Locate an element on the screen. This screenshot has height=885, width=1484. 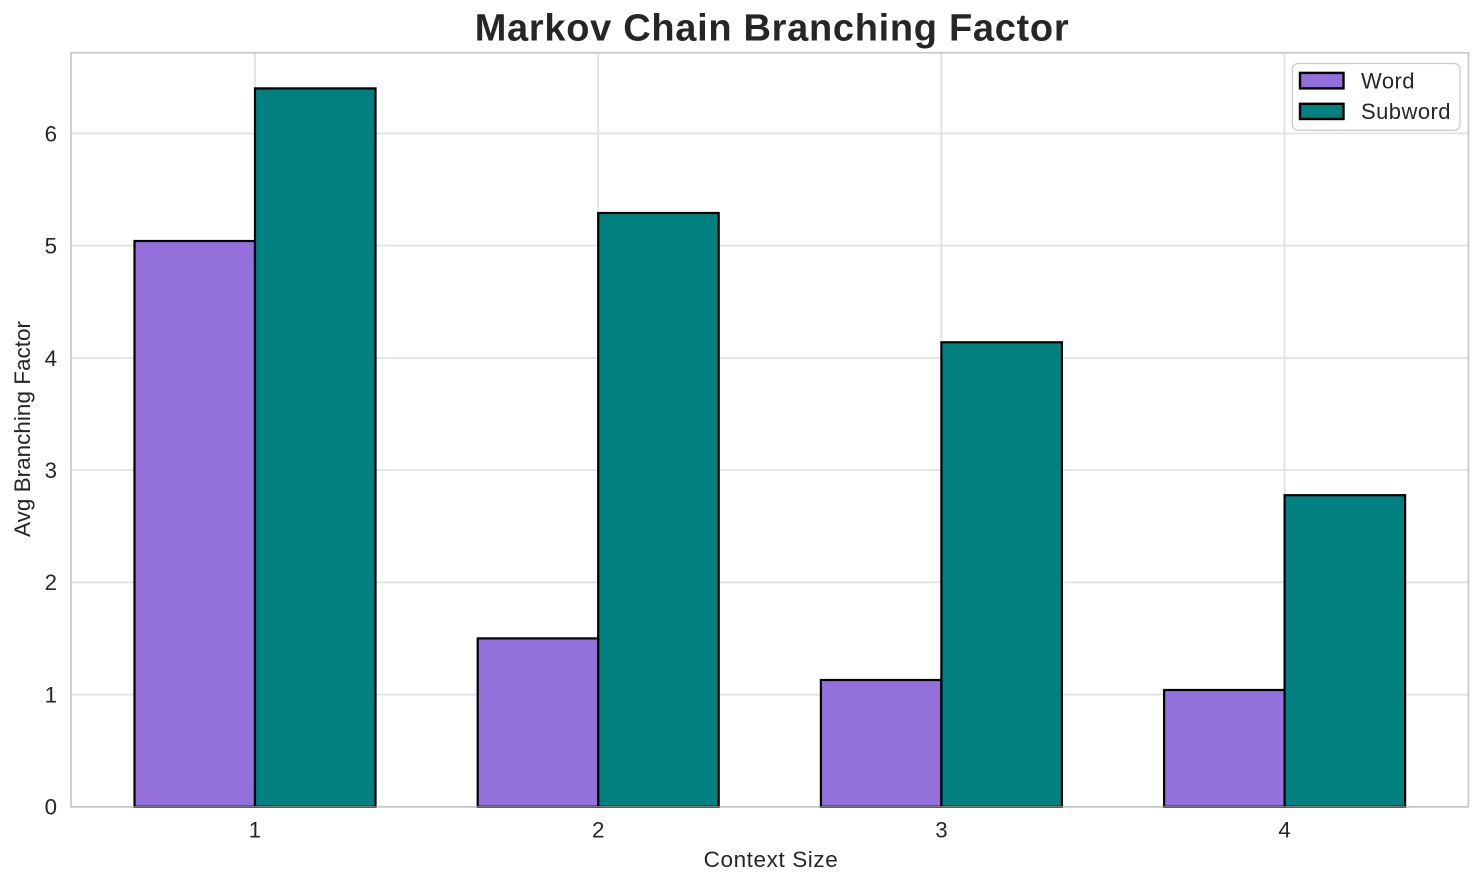
svg-text: 5 is located at coordinates (51, 246).